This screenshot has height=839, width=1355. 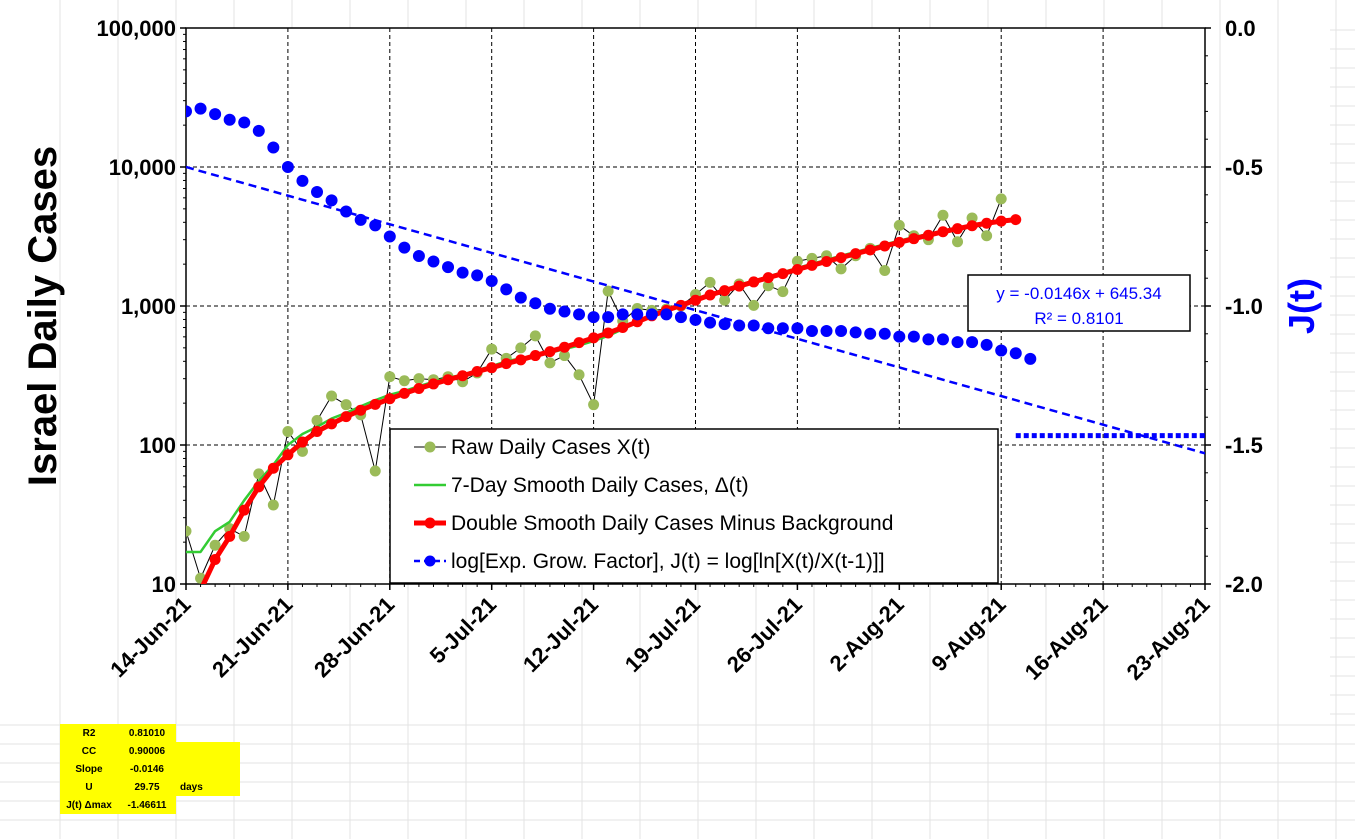 I want to click on x-tick-label: 2-Aug-21, so click(x=867, y=634).